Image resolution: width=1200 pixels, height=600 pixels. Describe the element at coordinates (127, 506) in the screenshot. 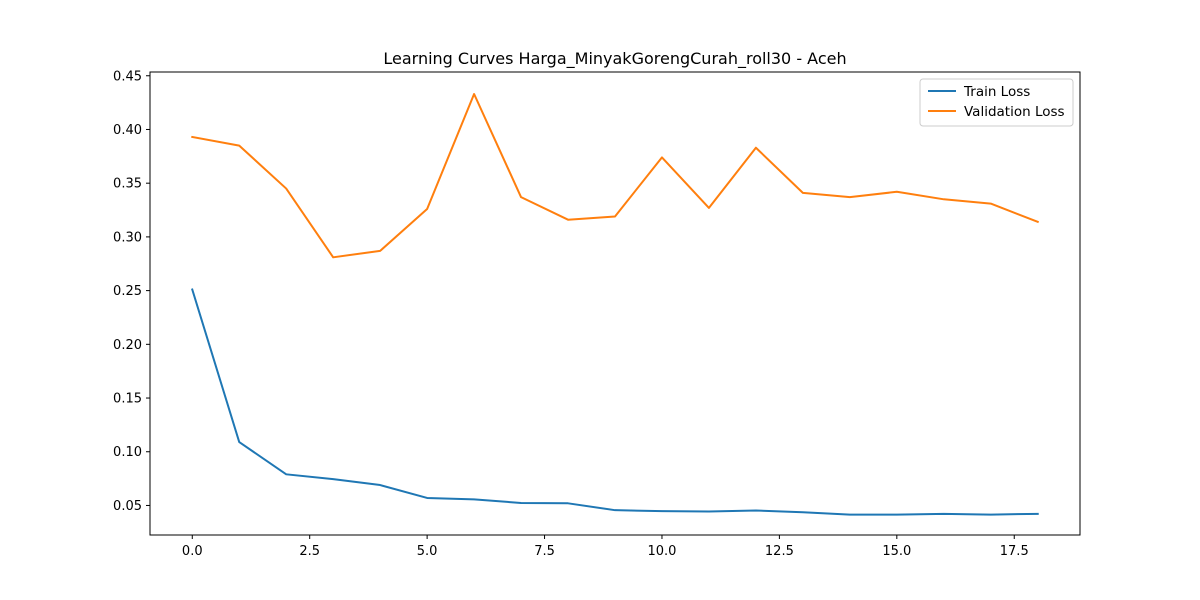

I see `y-tick-label: 0.05` at that location.